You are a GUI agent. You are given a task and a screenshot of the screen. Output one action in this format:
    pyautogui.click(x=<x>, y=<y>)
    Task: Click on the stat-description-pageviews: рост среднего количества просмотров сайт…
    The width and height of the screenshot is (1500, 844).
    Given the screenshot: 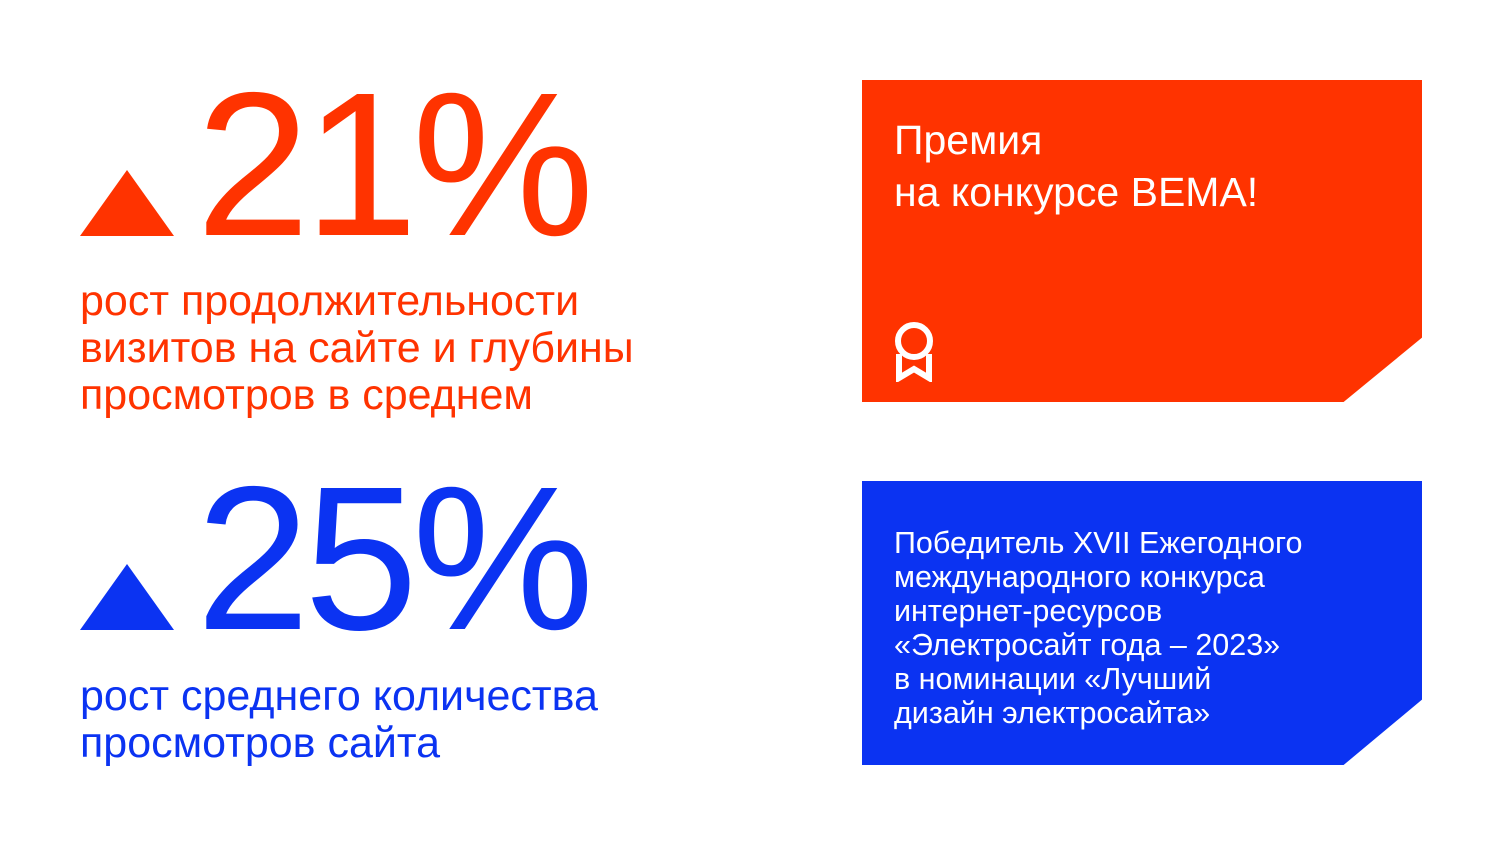 What is the action you would take?
    pyautogui.click(x=339, y=719)
    